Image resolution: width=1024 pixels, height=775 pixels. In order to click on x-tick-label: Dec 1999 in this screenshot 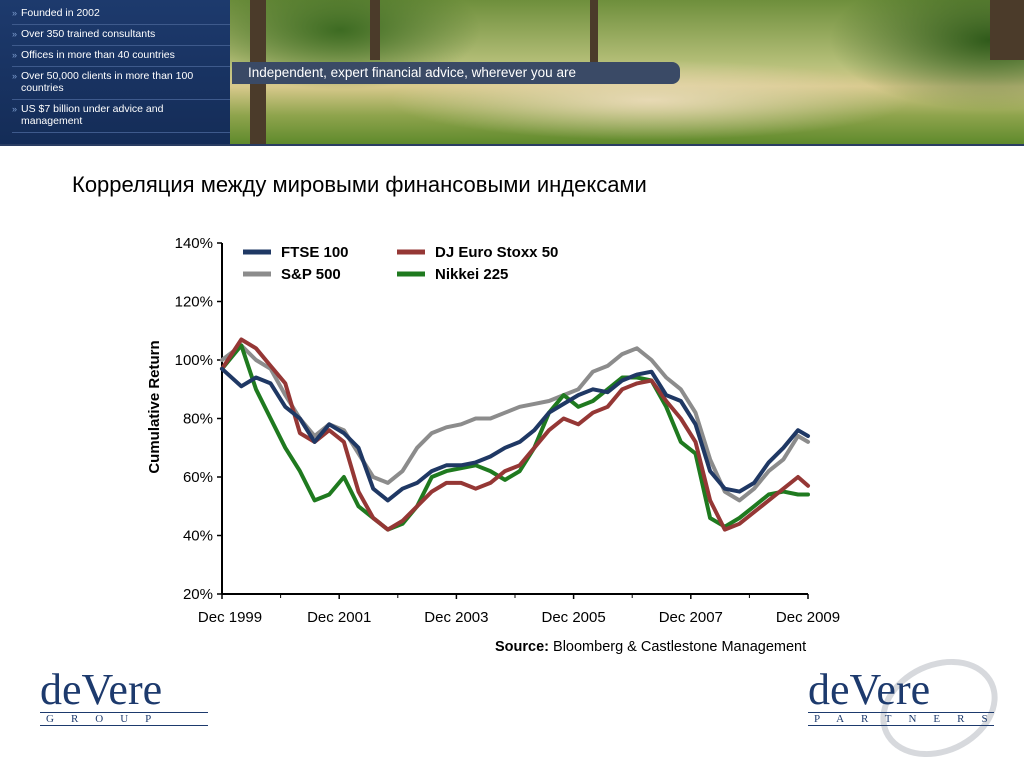, I will do `click(230, 617)`.